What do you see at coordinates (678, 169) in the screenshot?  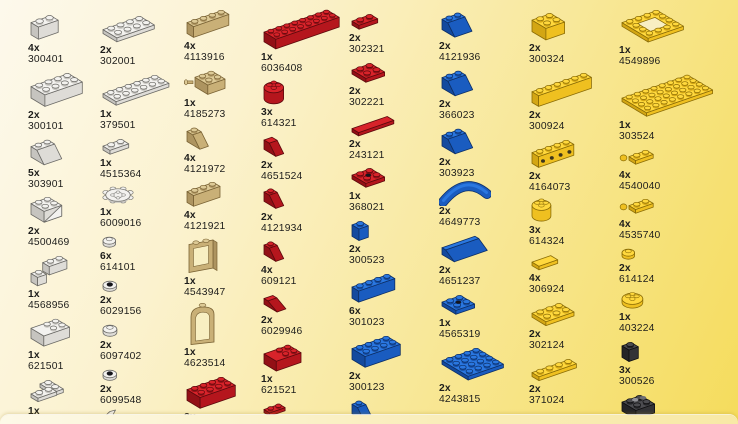 I see `part-item: 4x 4540040` at bounding box center [678, 169].